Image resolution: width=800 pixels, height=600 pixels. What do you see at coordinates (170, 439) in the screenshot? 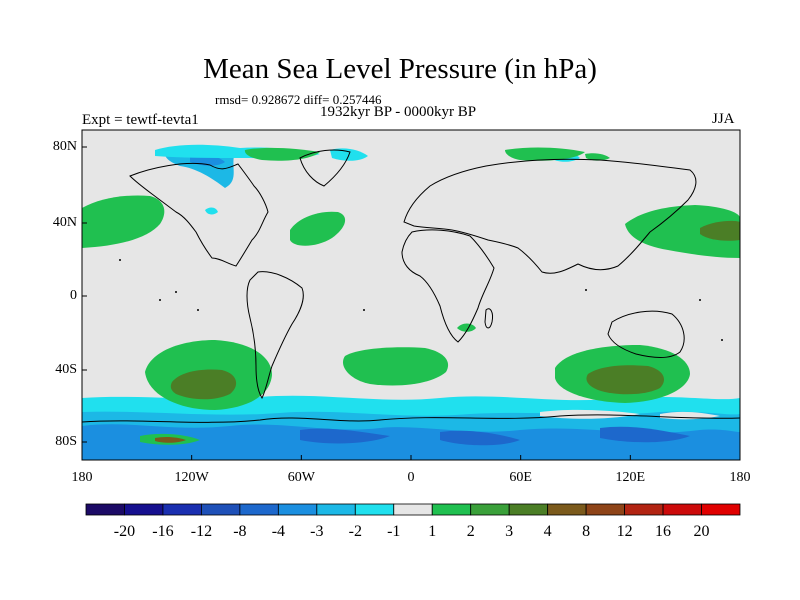
I see `antarctic-brown-spot` at bounding box center [170, 439].